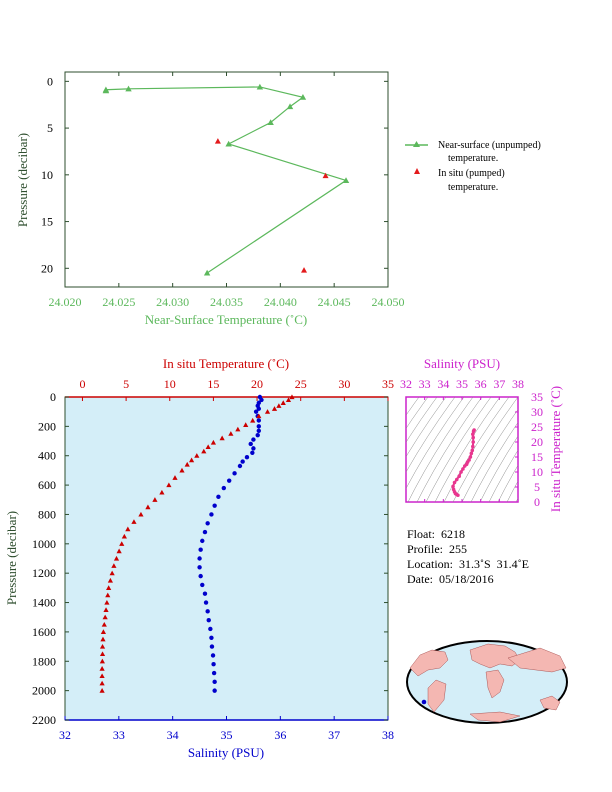 The width and height of the screenshot is (612, 792). What do you see at coordinates (126, 384) in the screenshot?
I see `temperature-tick-label: 5` at bounding box center [126, 384].